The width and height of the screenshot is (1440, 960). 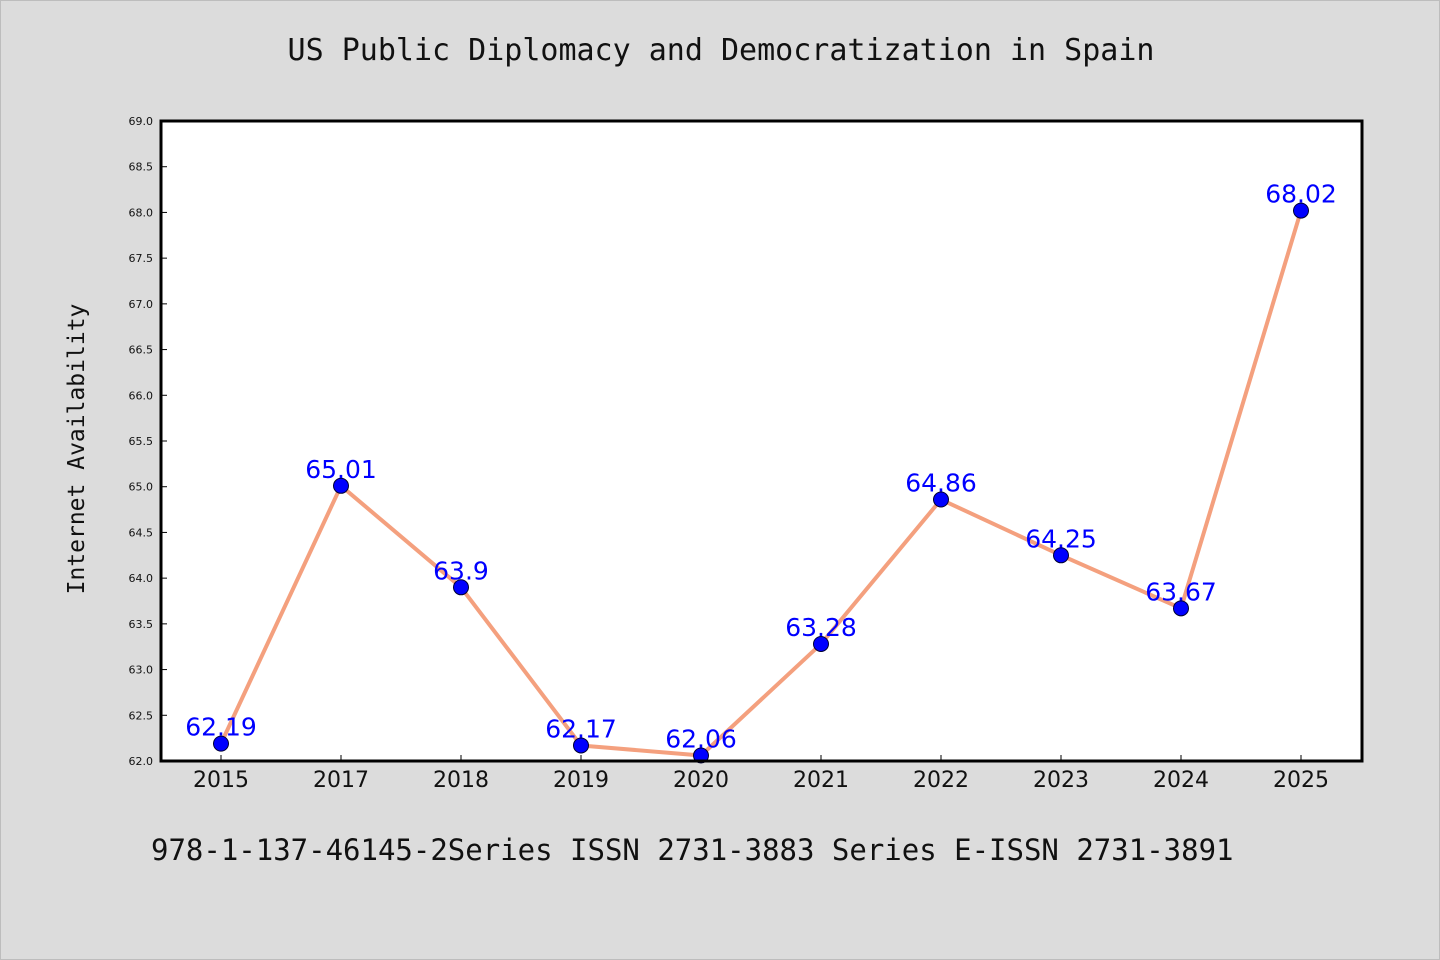 I want to click on x-tick-label: 2022, so click(x=941, y=780).